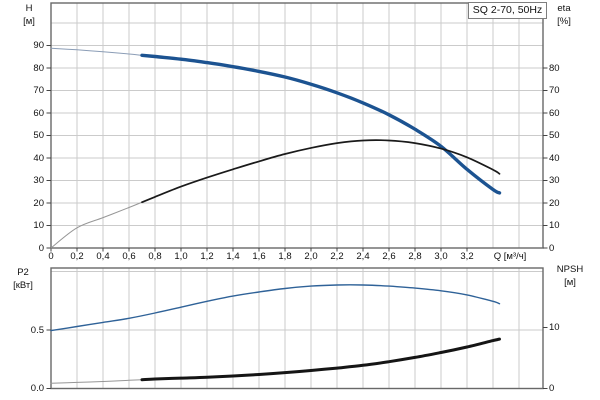 This screenshot has height=400, width=600. I want to click on eta-axis-name: eta, so click(564, 8).